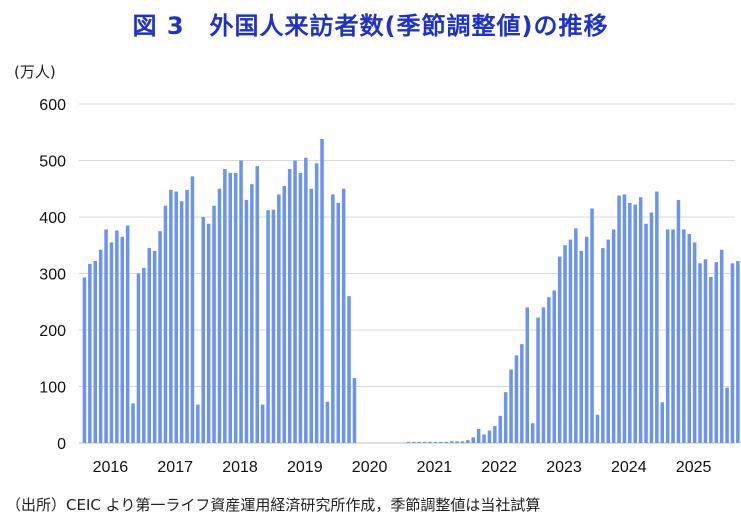 The height and width of the screenshot is (520, 741). Describe the element at coordinates (305, 467) in the screenshot. I see `x-tick-label: 2019` at that location.